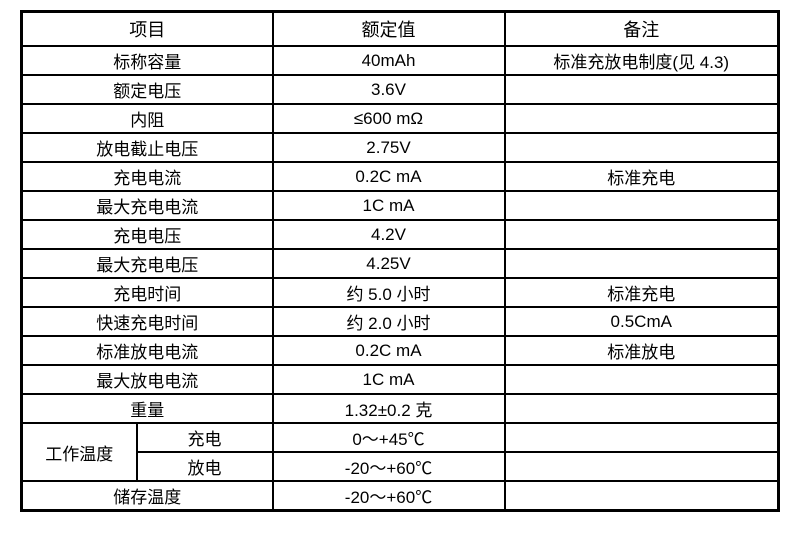  Describe the element at coordinates (147, 147) in the screenshot. I see `cell-item: 放电截止电压` at that location.